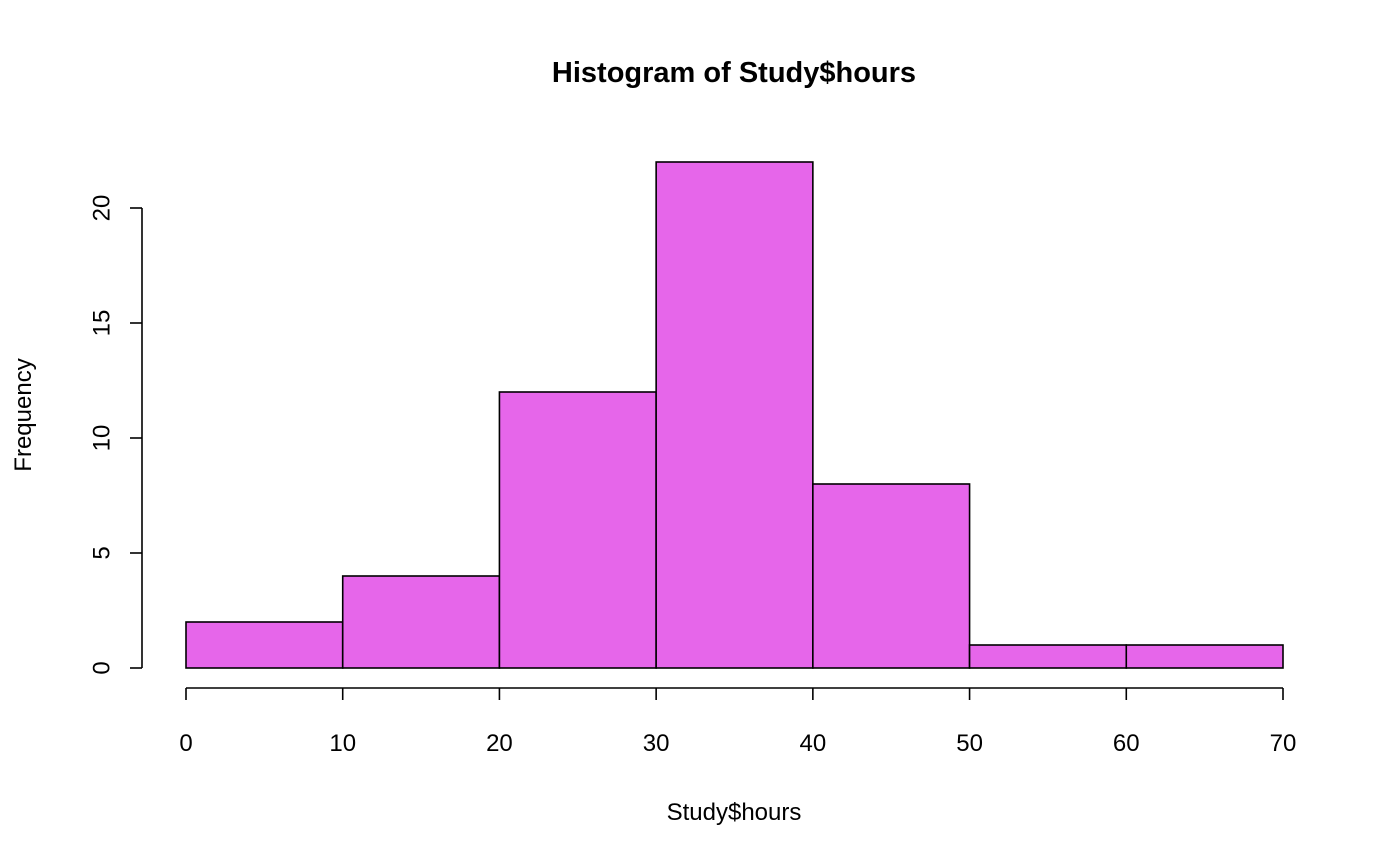 The height and width of the screenshot is (865, 1400). Describe the element at coordinates (101, 552) in the screenshot. I see `y-tick-label-1: 5` at that location.